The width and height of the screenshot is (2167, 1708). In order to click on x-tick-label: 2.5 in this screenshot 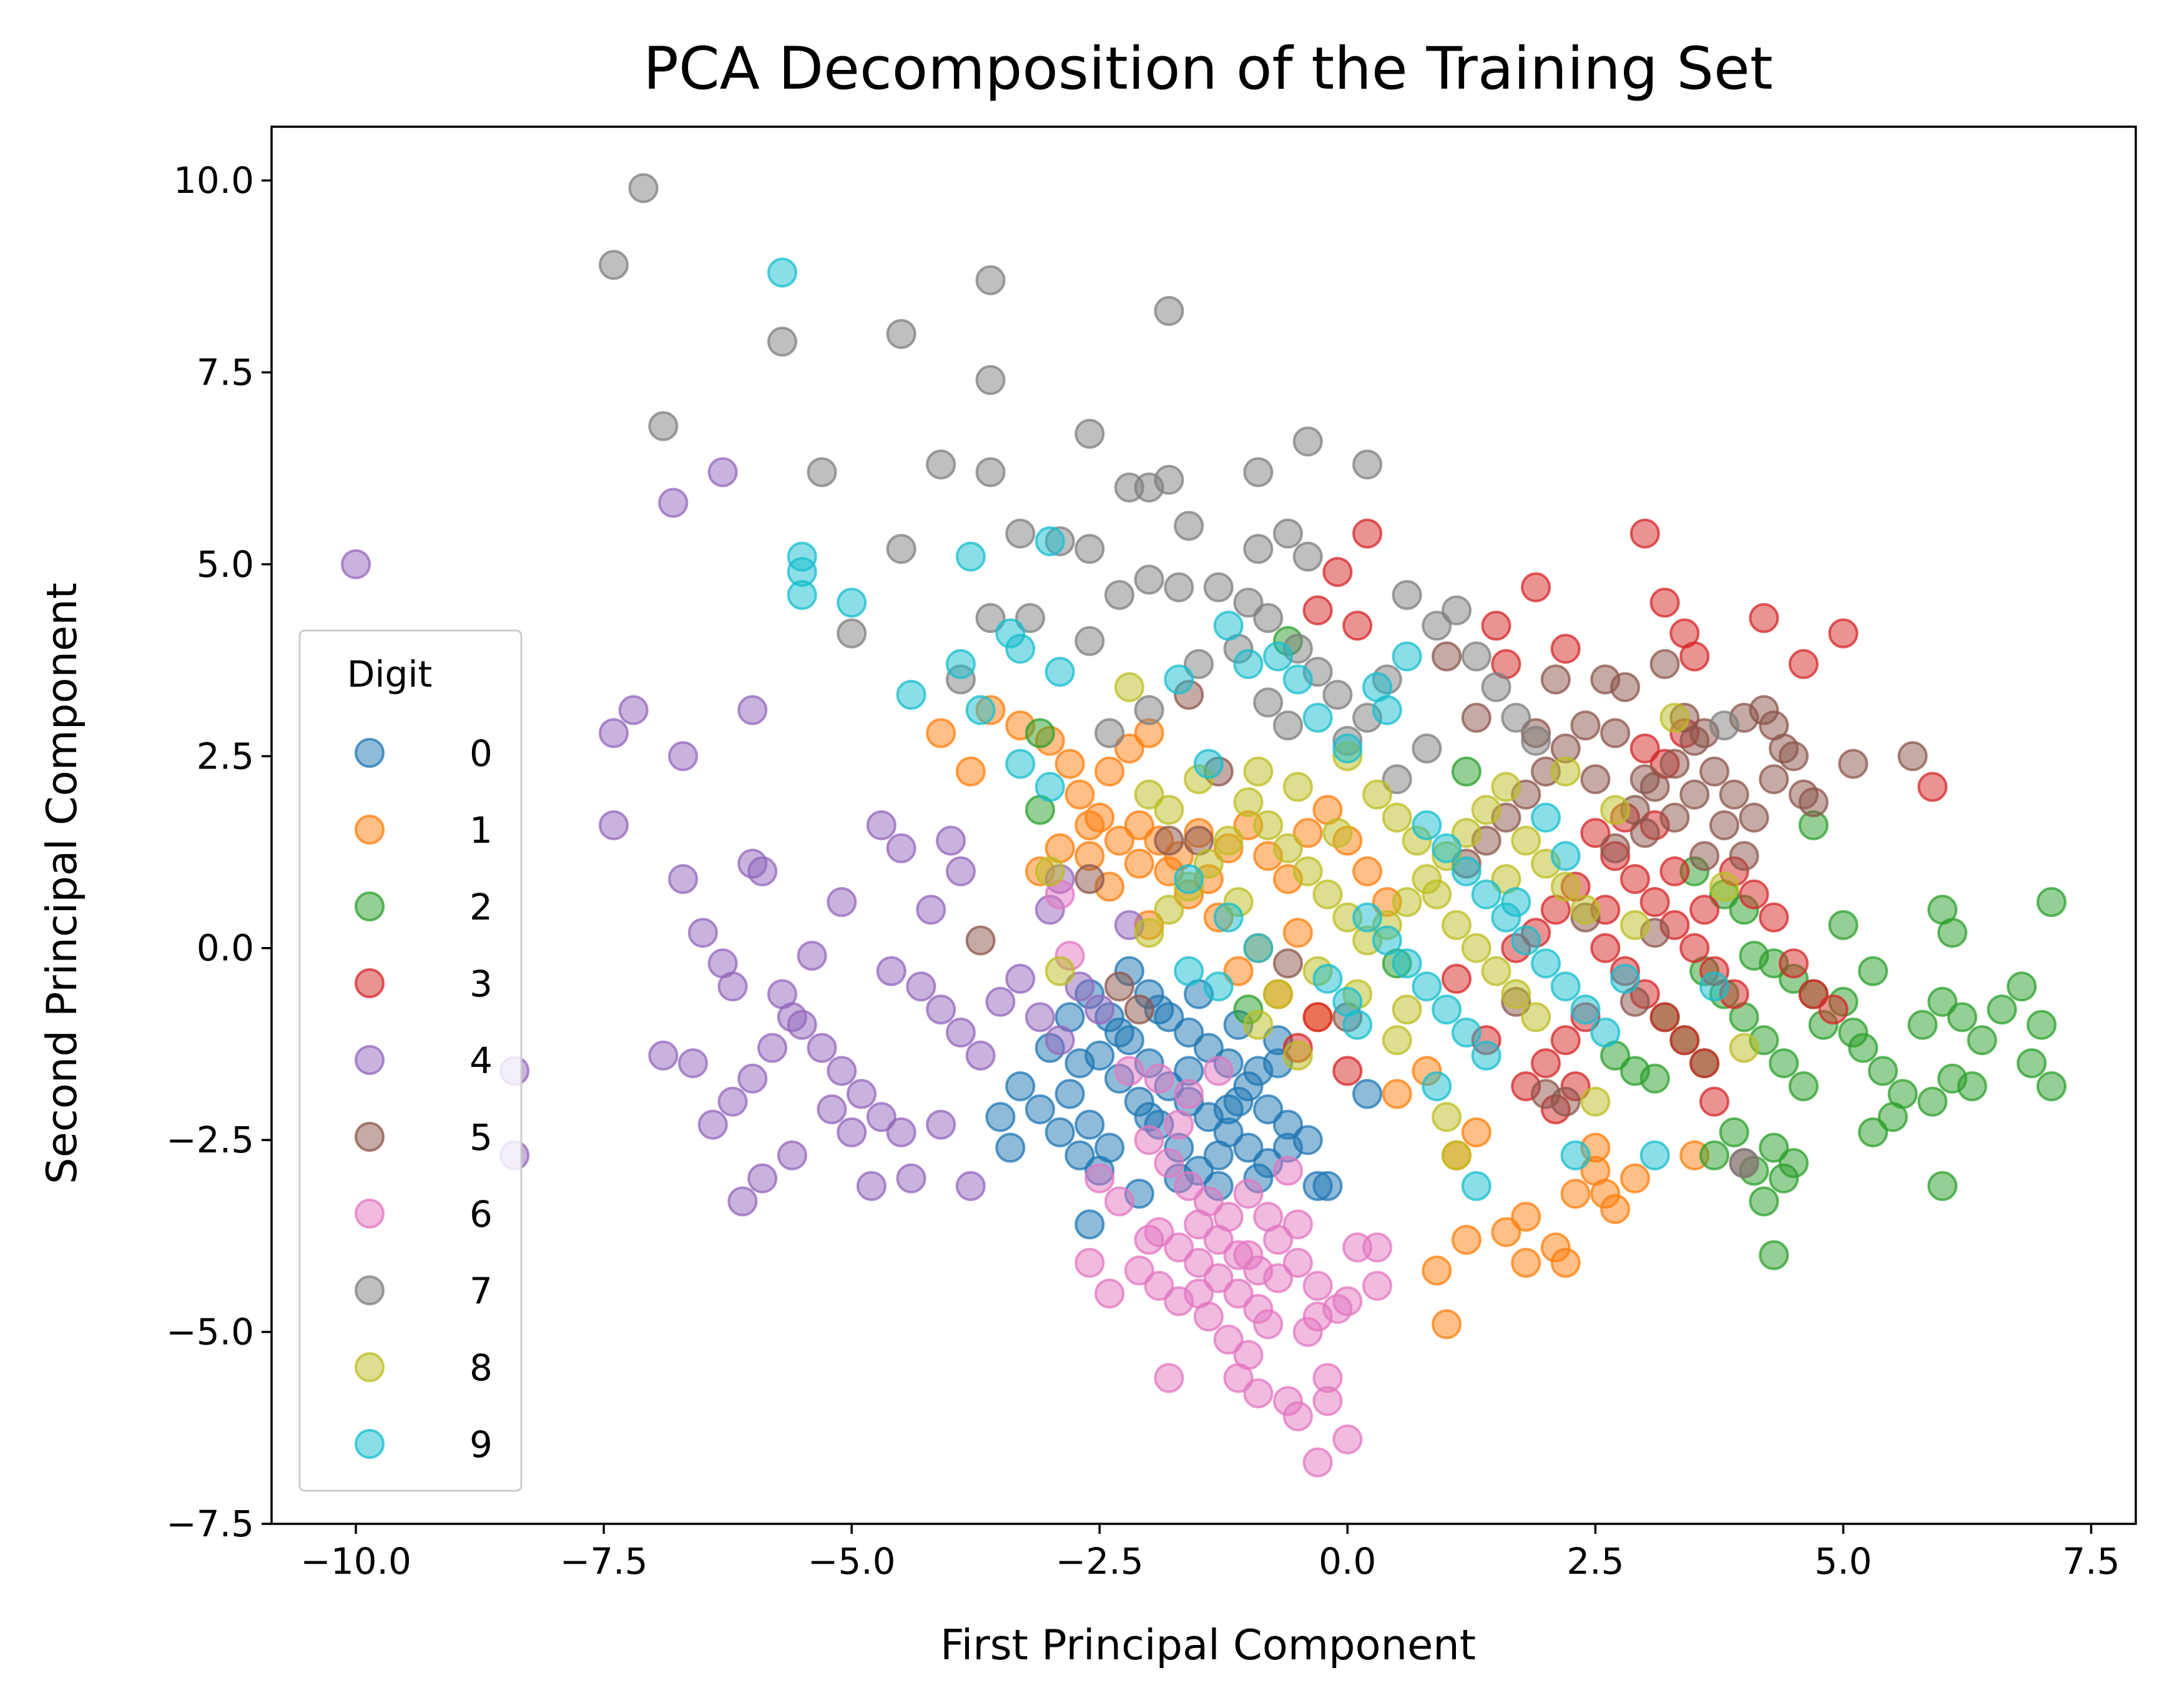, I will do `click(1595, 1561)`.